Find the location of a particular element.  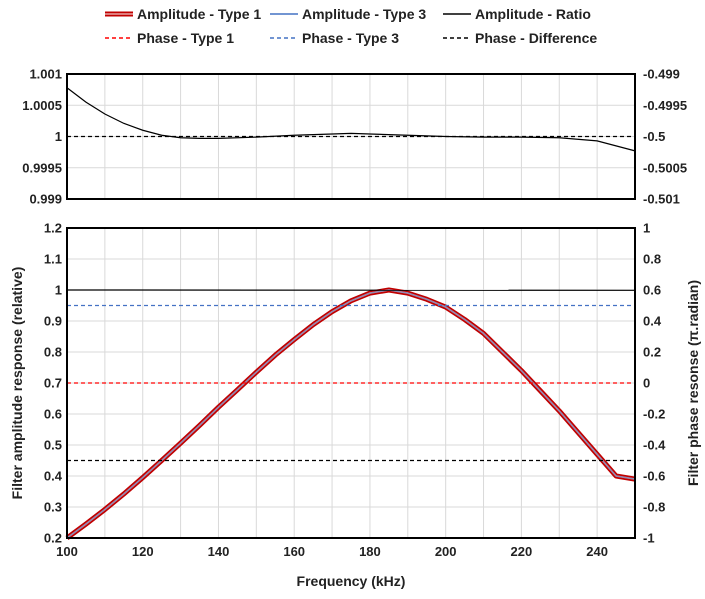

bottom-panel-right-tick-label: -0.8 is located at coordinates (654, 507).